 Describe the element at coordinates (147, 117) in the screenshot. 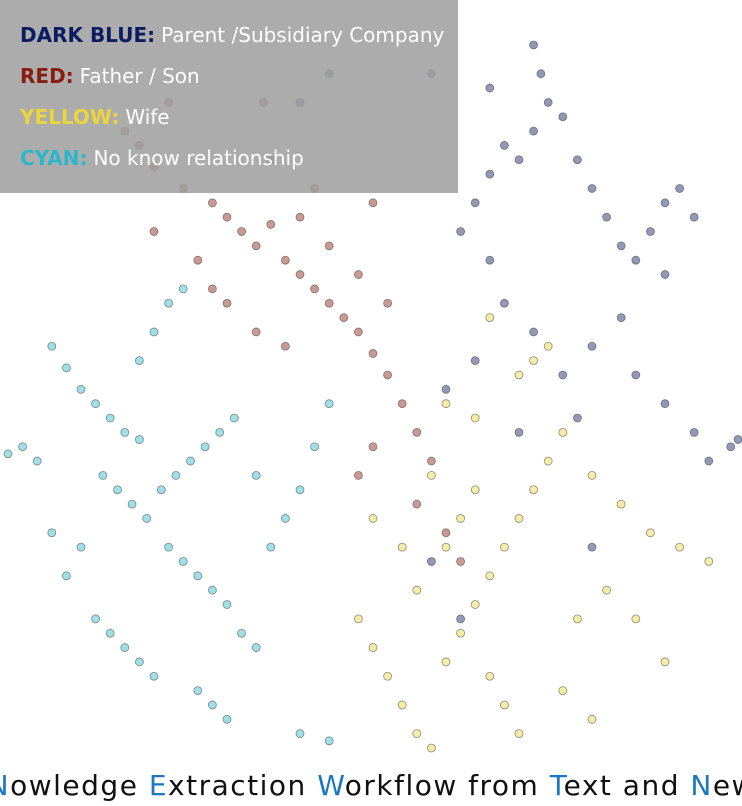

I see `legend-label: Wife` at that location.